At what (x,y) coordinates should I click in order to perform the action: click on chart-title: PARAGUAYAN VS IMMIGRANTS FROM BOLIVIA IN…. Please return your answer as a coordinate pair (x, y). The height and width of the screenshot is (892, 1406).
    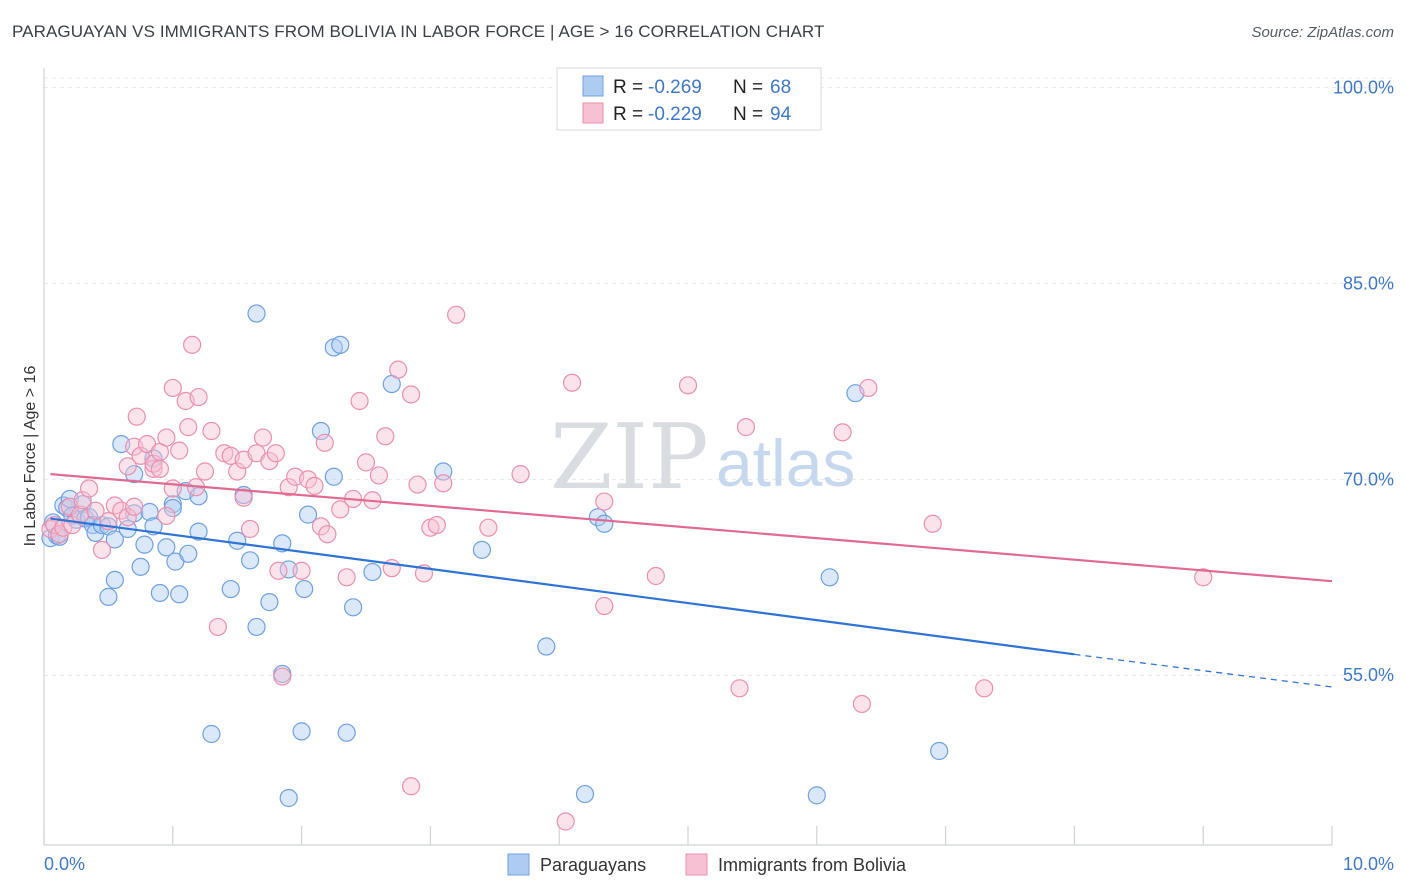
    Looking at the image, I should click on (418, 31).